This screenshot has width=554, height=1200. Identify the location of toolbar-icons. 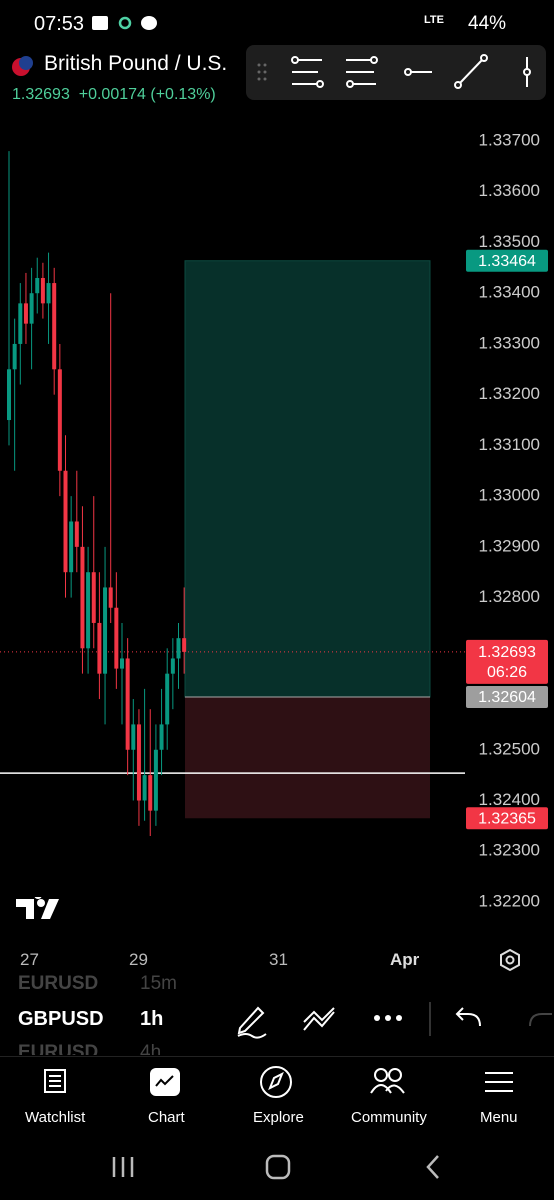
(394, 1020).